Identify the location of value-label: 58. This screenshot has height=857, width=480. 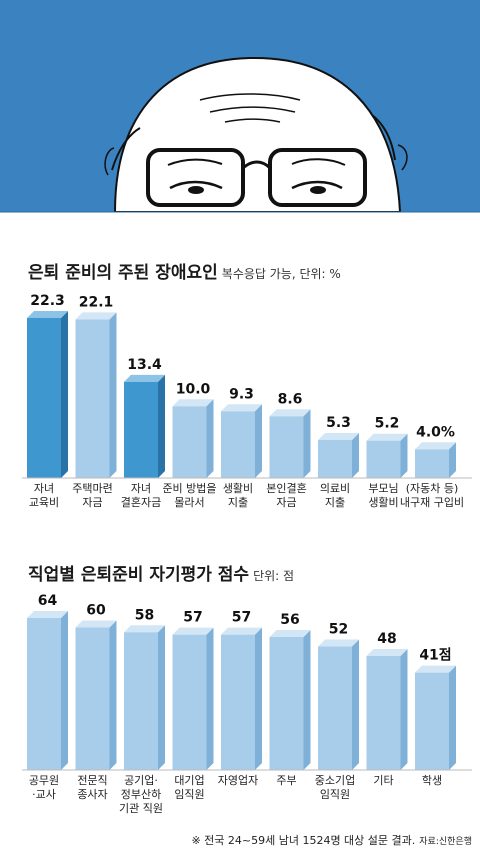
(144, 615).